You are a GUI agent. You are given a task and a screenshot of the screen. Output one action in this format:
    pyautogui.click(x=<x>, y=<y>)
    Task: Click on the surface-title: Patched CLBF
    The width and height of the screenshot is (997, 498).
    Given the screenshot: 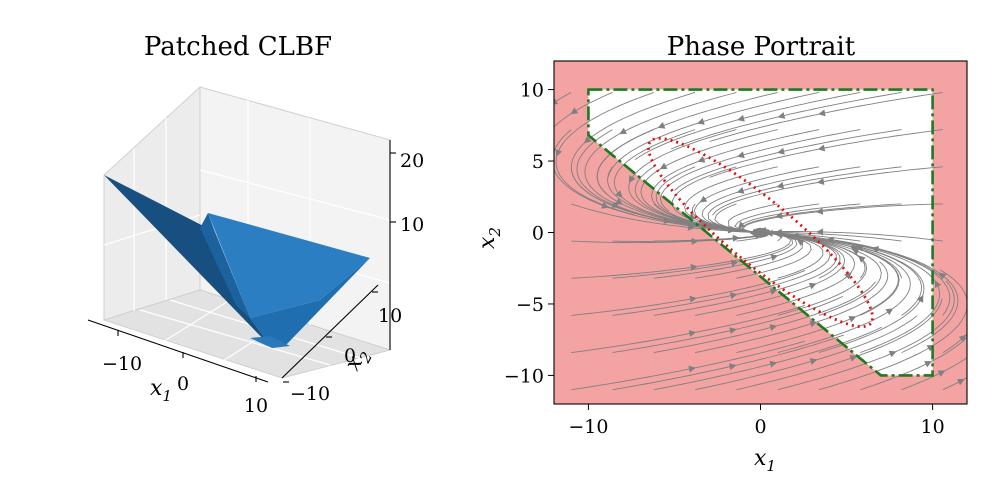 What is the action you would take?
    pyautogui.click(x=238, y=47)
    